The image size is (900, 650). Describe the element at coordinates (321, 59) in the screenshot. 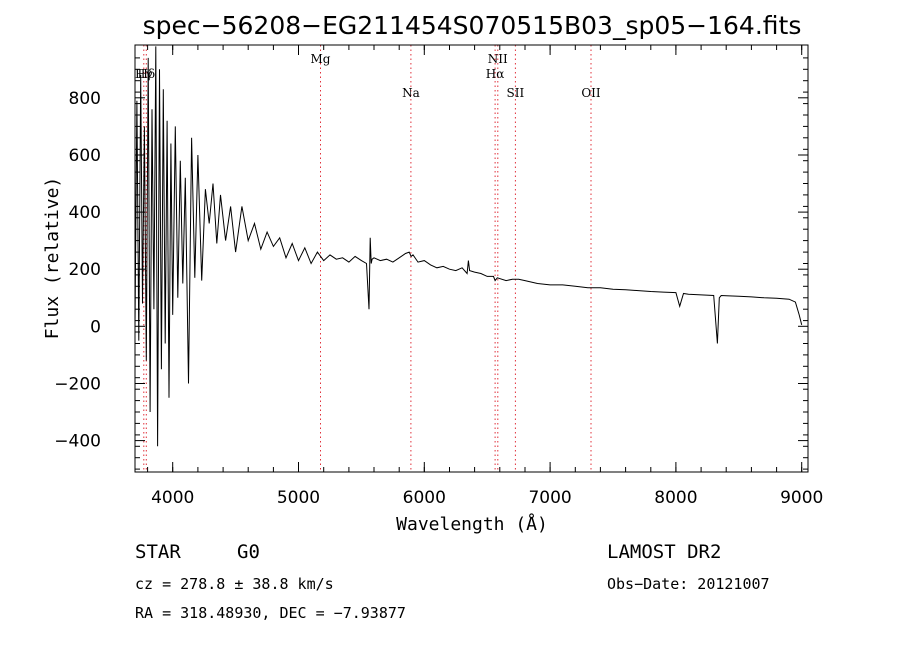

I see `marker-label-mg: Mg` at that location.